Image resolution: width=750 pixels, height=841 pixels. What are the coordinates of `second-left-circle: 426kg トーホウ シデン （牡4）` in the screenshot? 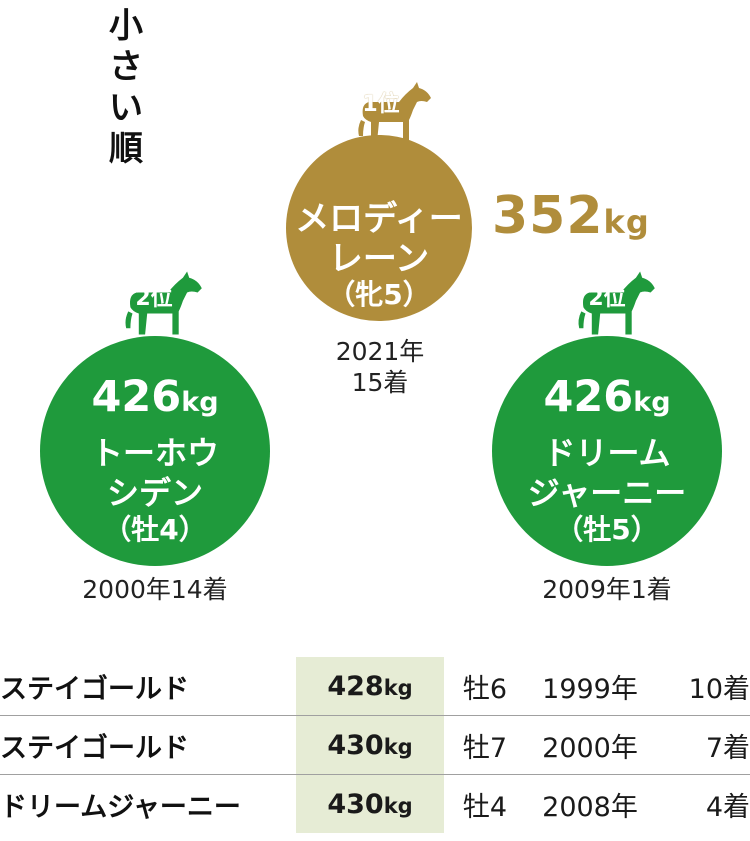 It's located at (155, 451).